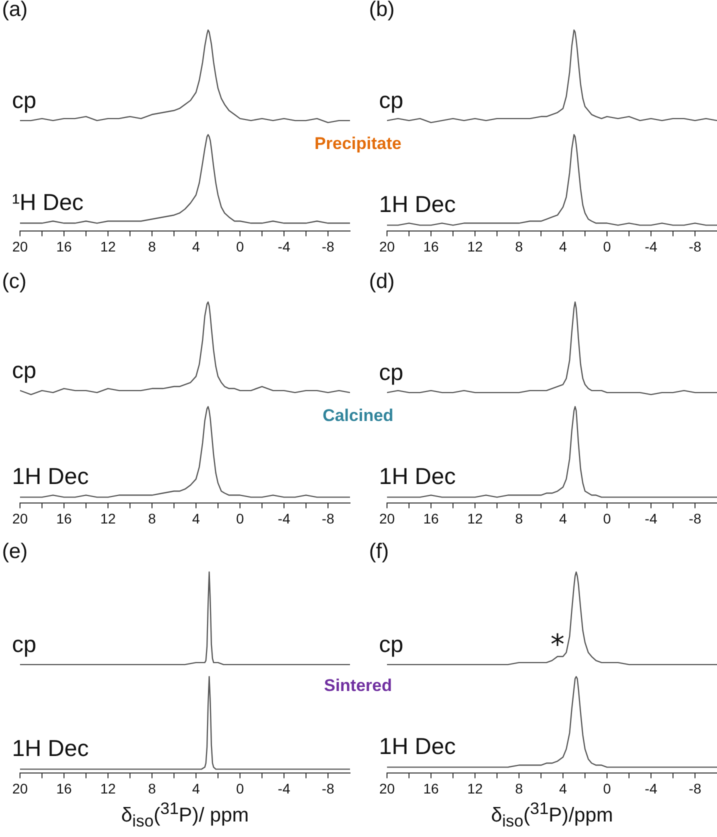 The height and width of the screenshot is (837, 717). What do you see at coordinates (379, 552) in the screenshot?
I see `chart-title: (f)` at bounding box center [379, 552].